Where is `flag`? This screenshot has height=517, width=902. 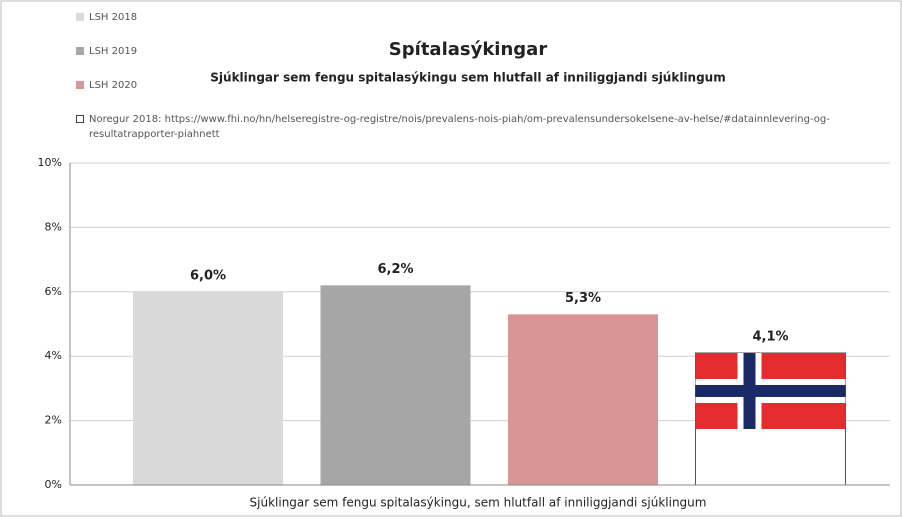 flag is located at coordinates (770, 390).